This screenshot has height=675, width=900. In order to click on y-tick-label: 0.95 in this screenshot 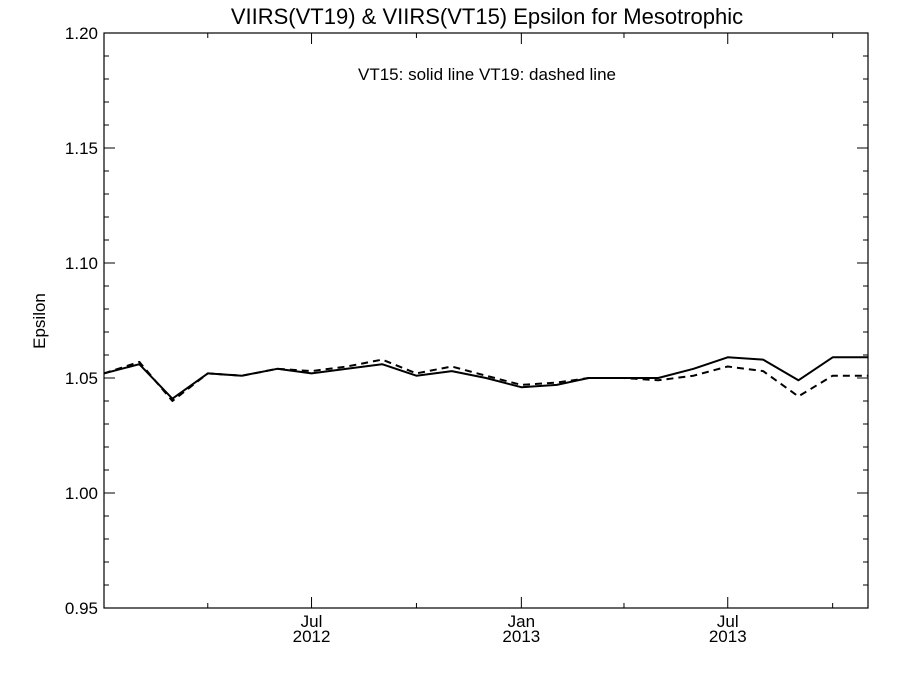, I will do `click(81, 608)`.